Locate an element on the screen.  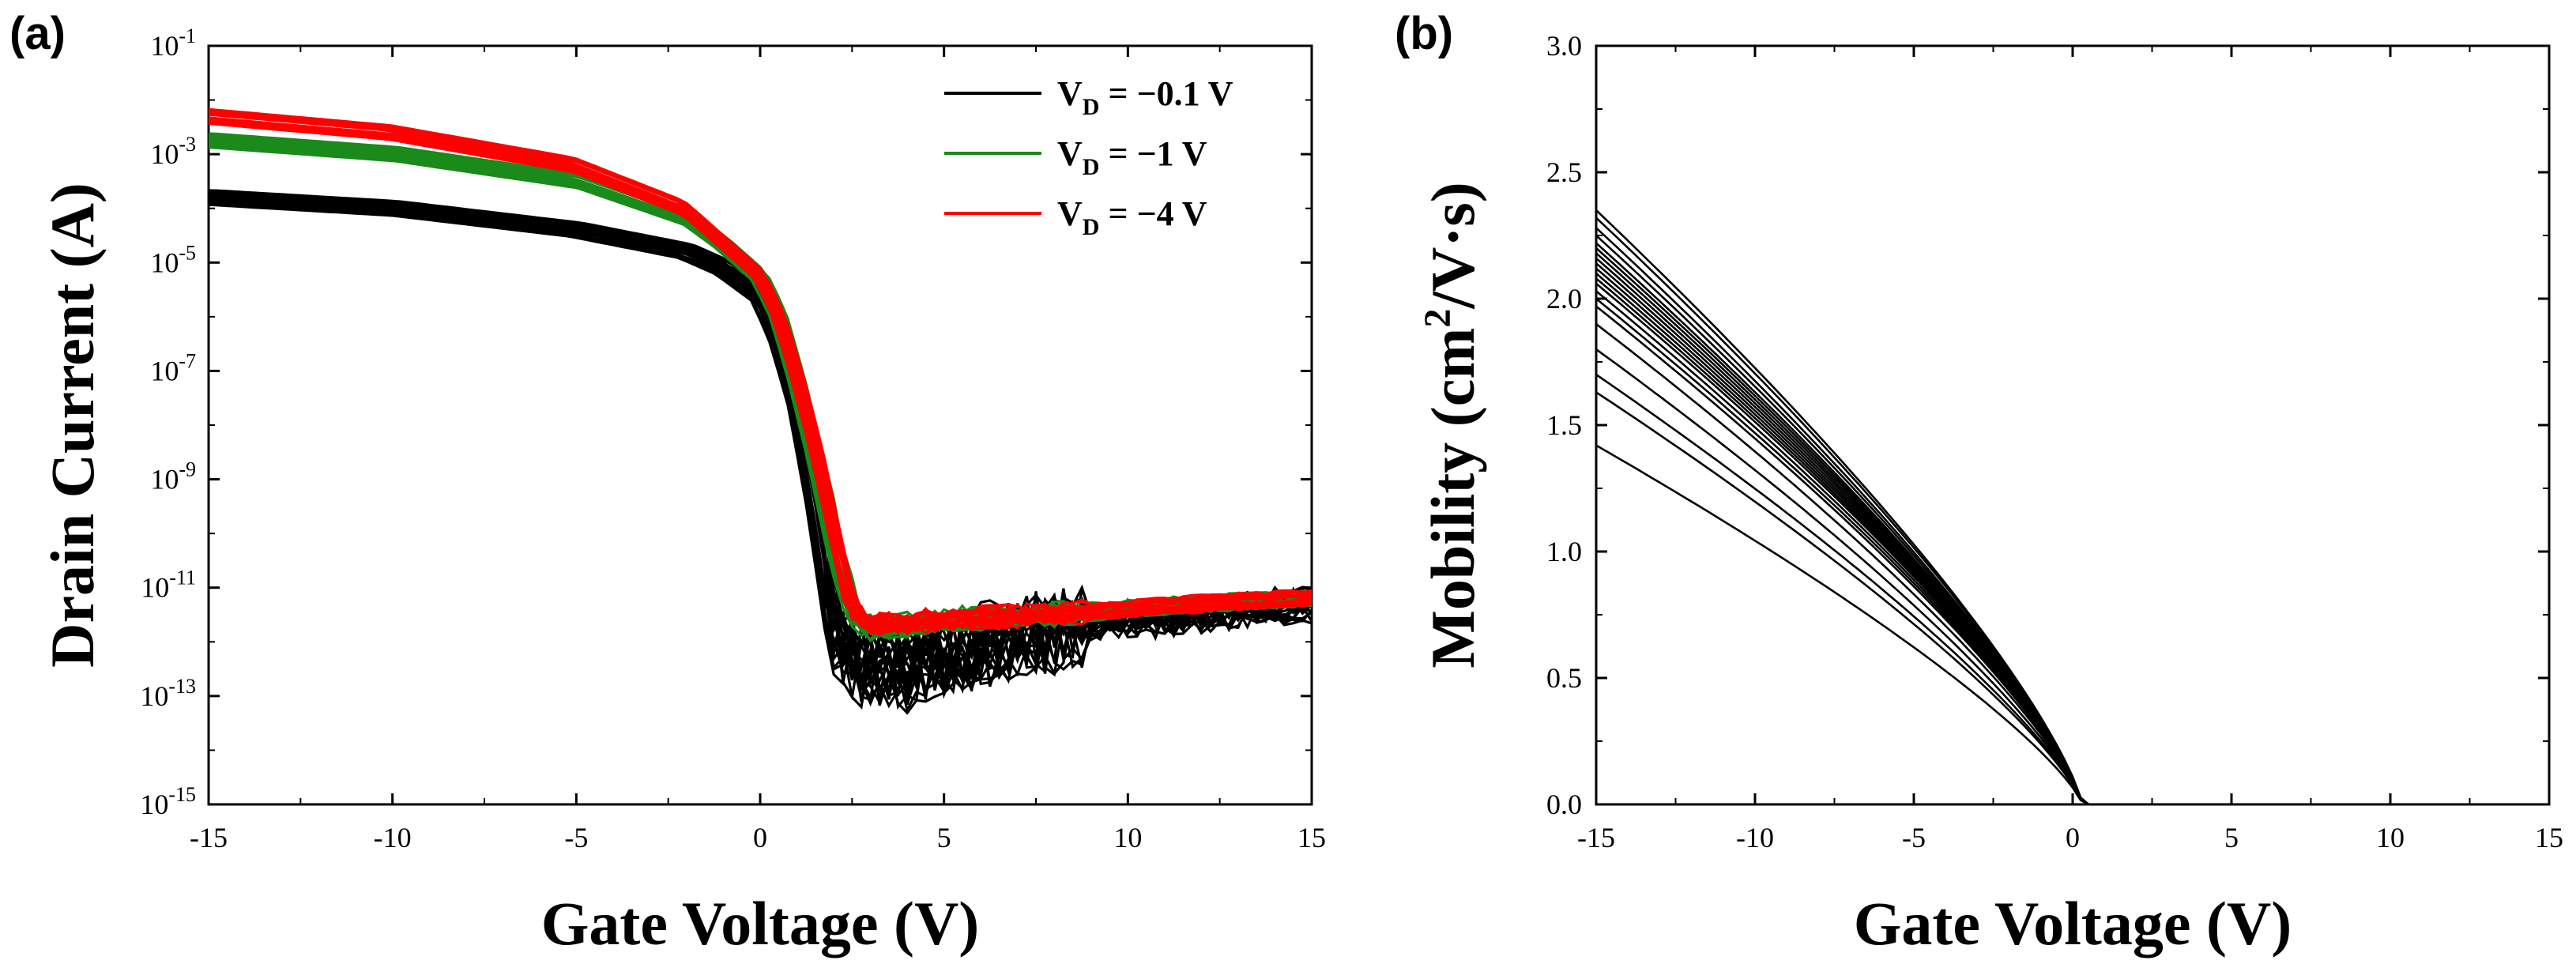
y-tick-label: 10⁻⁹ is located at coordinates (173, 476).